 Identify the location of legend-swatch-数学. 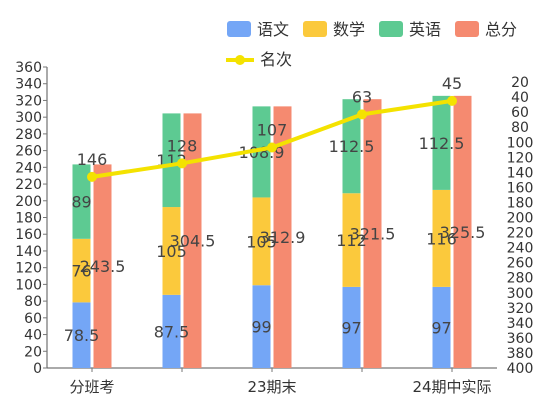
(315, 29).